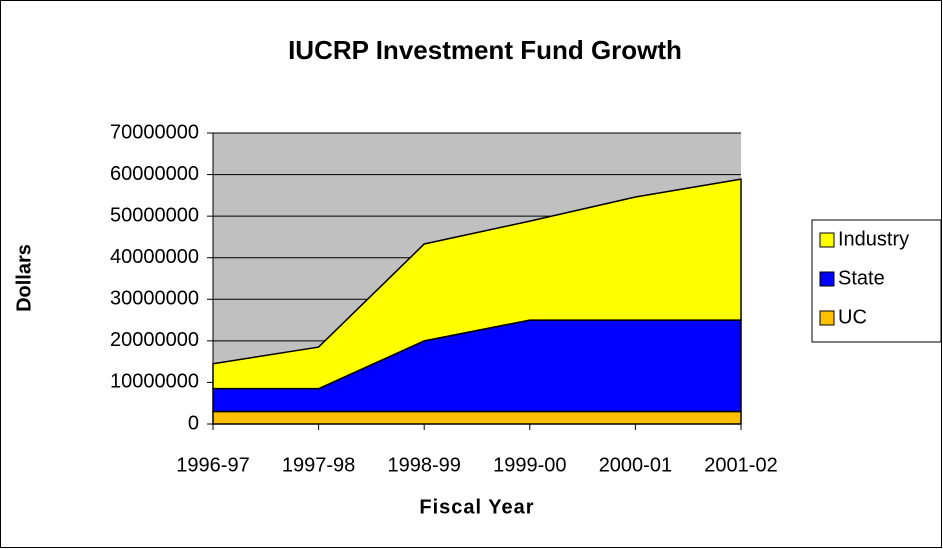 This screenshot has width=943, height=549. What do you see at coordinates (861, 278) in the screenshot?
I see `legend-label: State` at bounding box center [861, 278].